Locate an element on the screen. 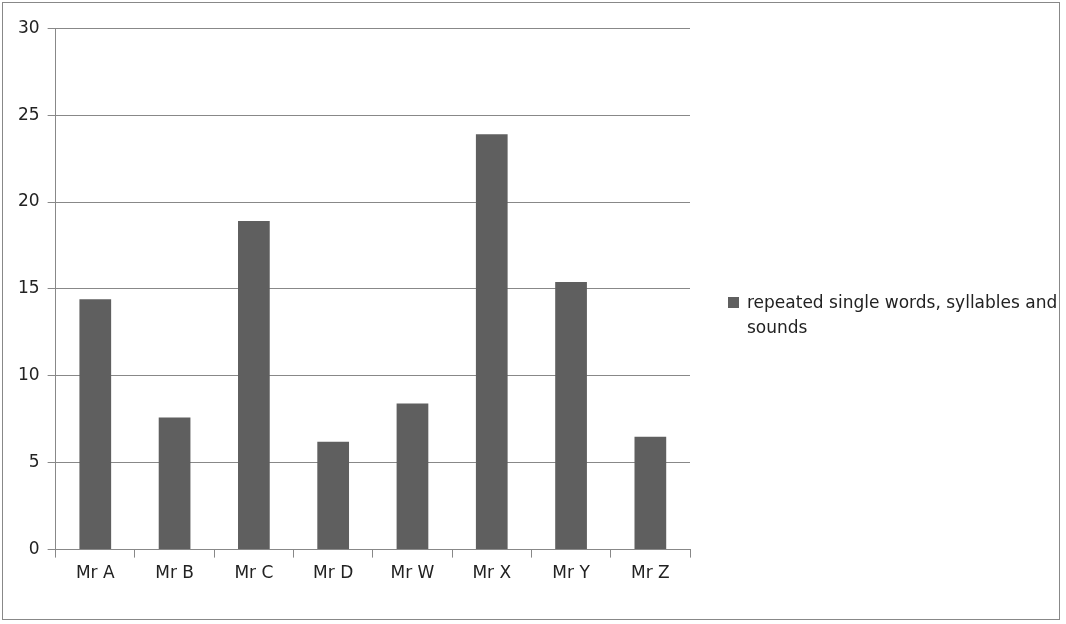 Image resolution: width=1066 pixels, height=624 pixels. y-tick-label: 30 is located at coordinates (28, 26).